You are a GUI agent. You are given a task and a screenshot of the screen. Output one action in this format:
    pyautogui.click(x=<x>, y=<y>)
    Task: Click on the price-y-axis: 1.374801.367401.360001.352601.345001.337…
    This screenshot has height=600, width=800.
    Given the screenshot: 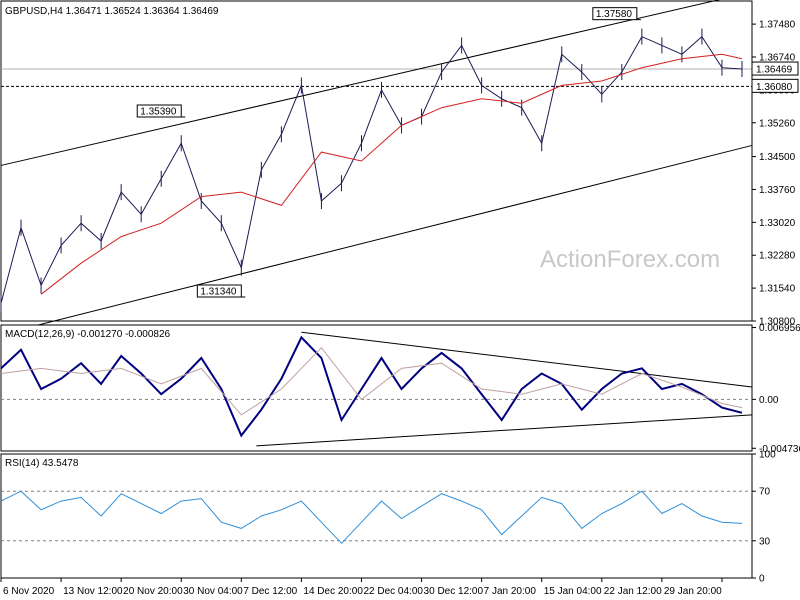 What is the action you would take?
    pyautogui.click(x=775, y=174)
    